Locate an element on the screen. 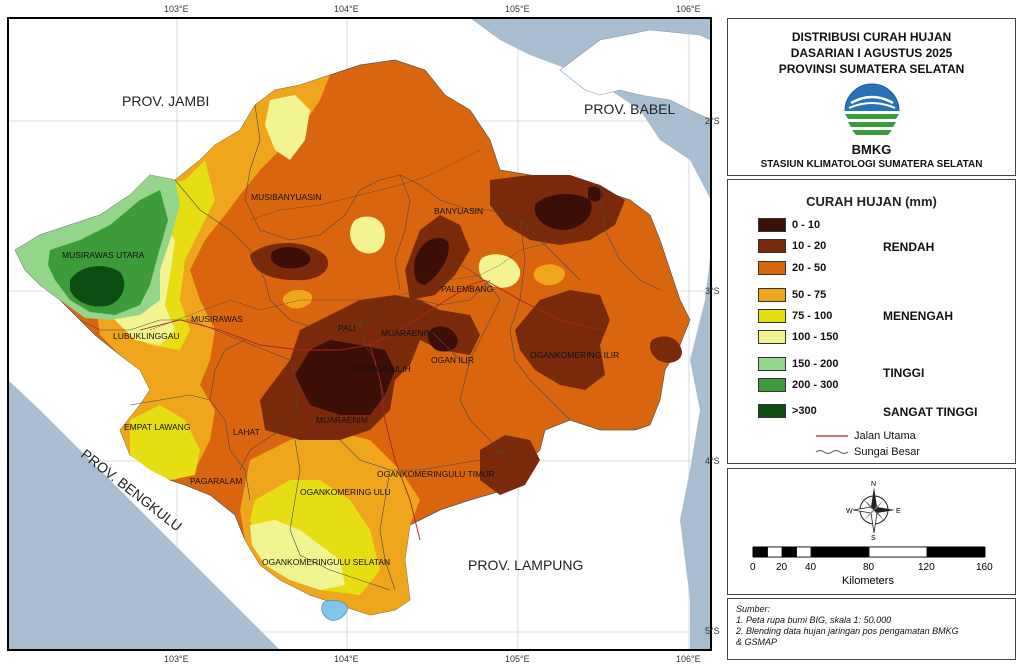 Image resolution: width=1024 pixels, height=667 pixels. legend-row-200-300: 200 - 300 is located at coordinates (798, 385).